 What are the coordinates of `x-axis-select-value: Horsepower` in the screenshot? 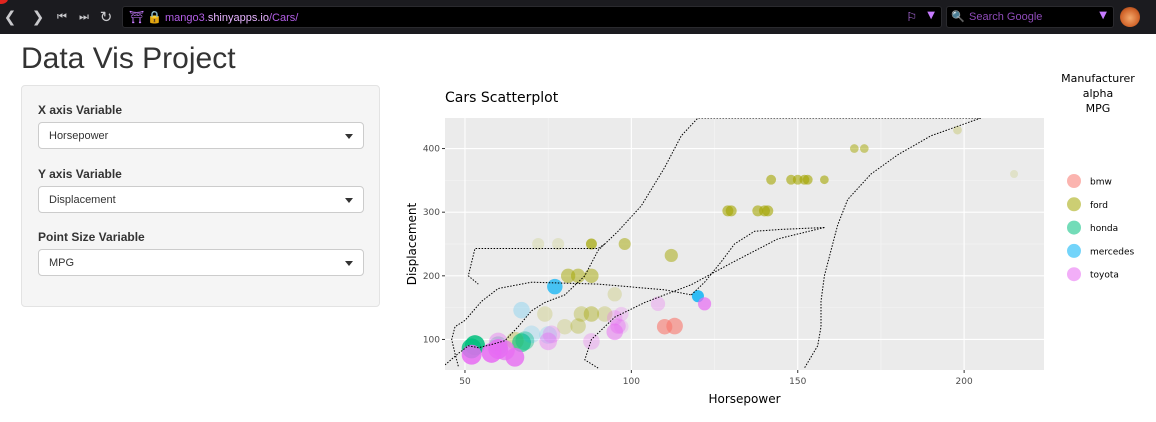 It's located at (79, 136).